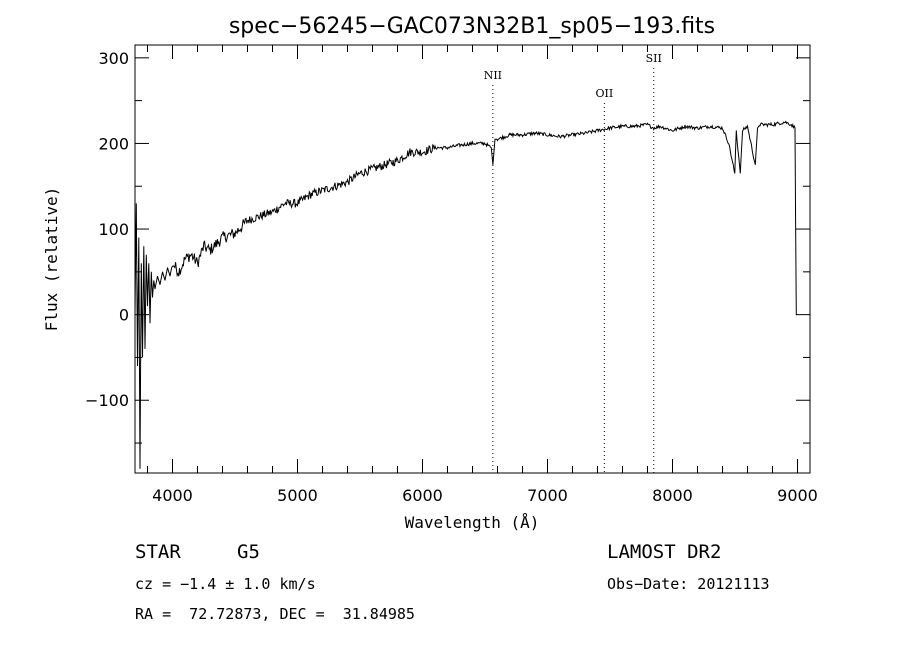  What do you see at coordinates (688, 584) in the screenshot?
I see `obs-date-text: Obs−Date: 20121113` at bounding box center [688, 584].